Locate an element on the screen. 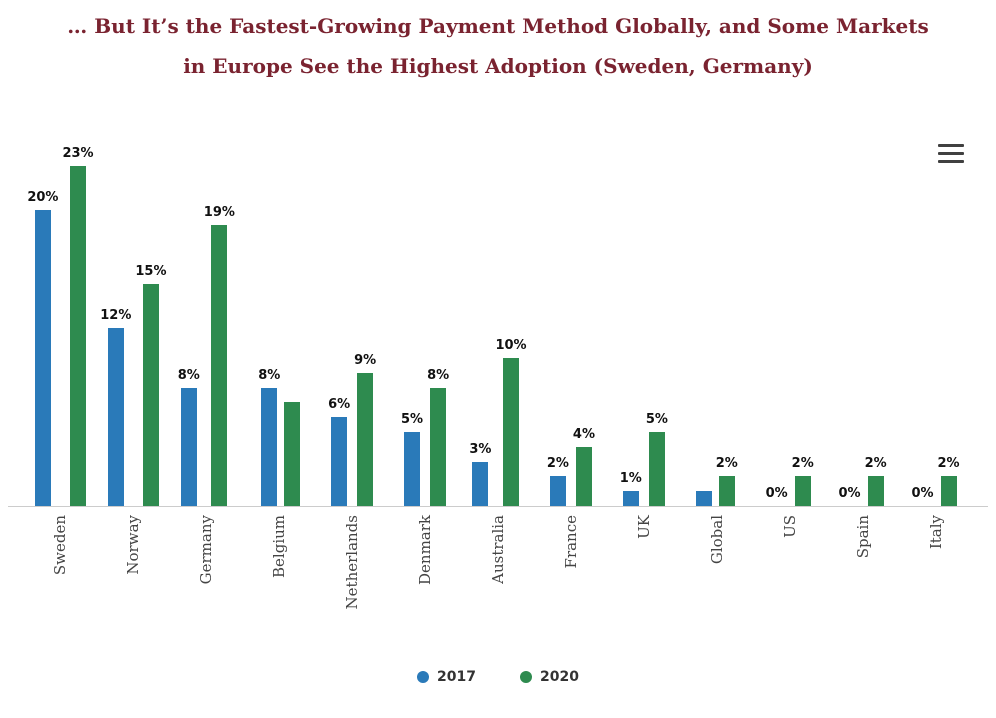 The height and width of the screenshot is (718, 996). data-label-2017-belgium: 8% is located at coordinates (269, 375).